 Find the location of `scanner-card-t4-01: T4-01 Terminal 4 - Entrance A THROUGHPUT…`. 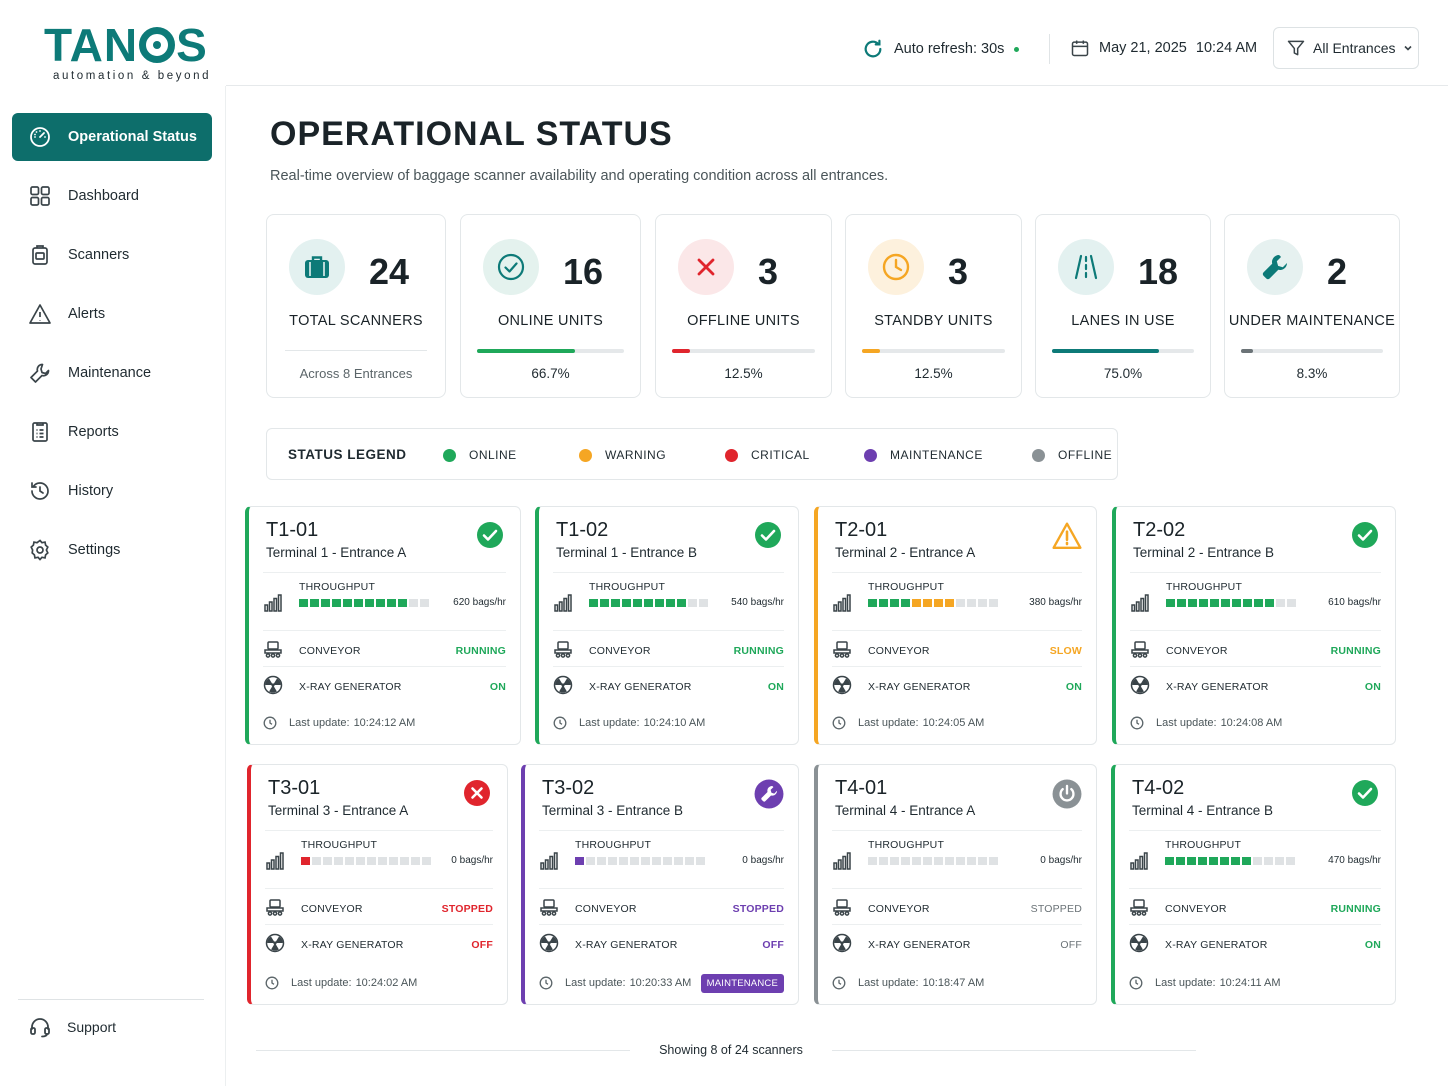

scanner-card-t4-01: T4-01 Terminal 4 - Entrance A THROUGHPUT… is located at coordinates (955, 884).